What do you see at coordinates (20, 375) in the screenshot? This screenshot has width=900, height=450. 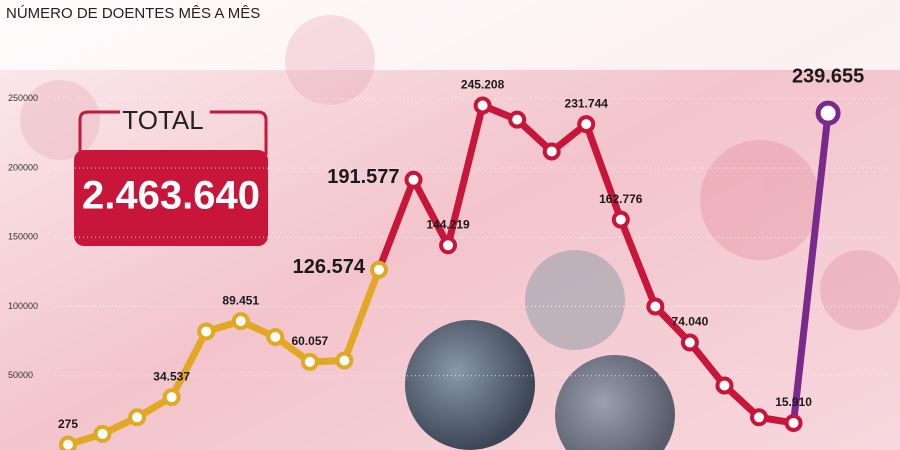 I see `y-tick-label: 50000` at bounding box center [20, 375].